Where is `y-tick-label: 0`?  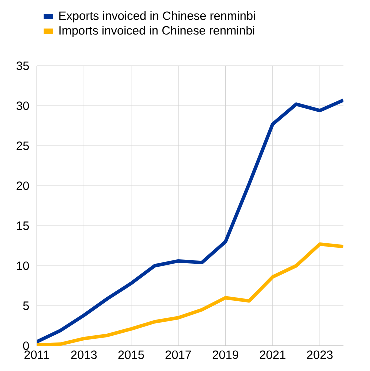 y-tick-label: 0 is located at coordinates (26, 346).